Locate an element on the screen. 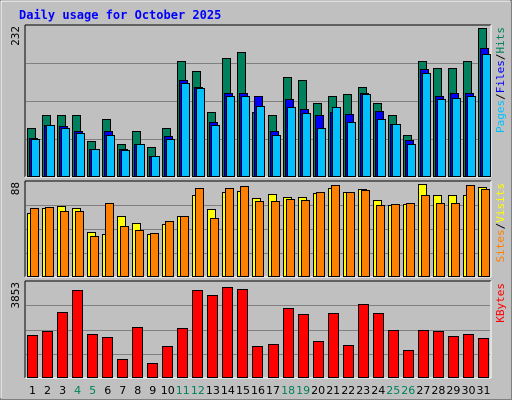 The width and height of the screenshot is (512, 400). x-label-day-10: 10 is located at coordinates (168, 390).